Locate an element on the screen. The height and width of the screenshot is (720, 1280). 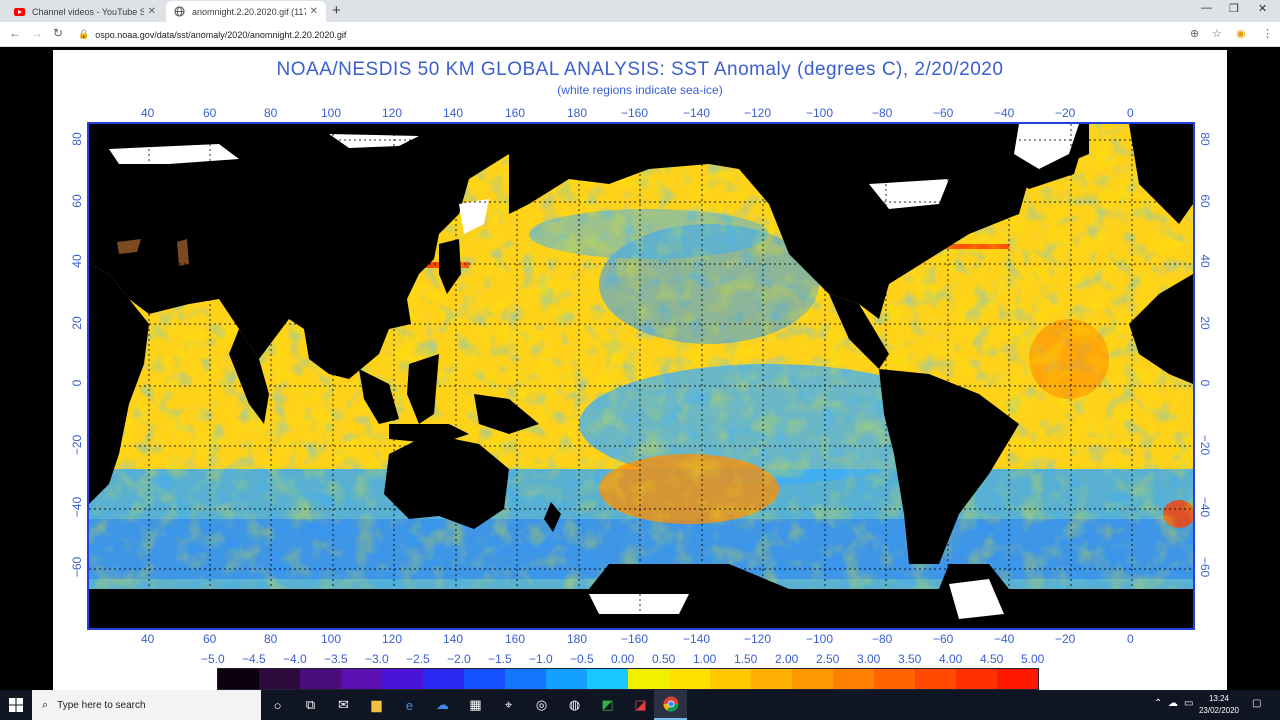
search-placeholder: Type here to search is located at coordinates (101, 705).